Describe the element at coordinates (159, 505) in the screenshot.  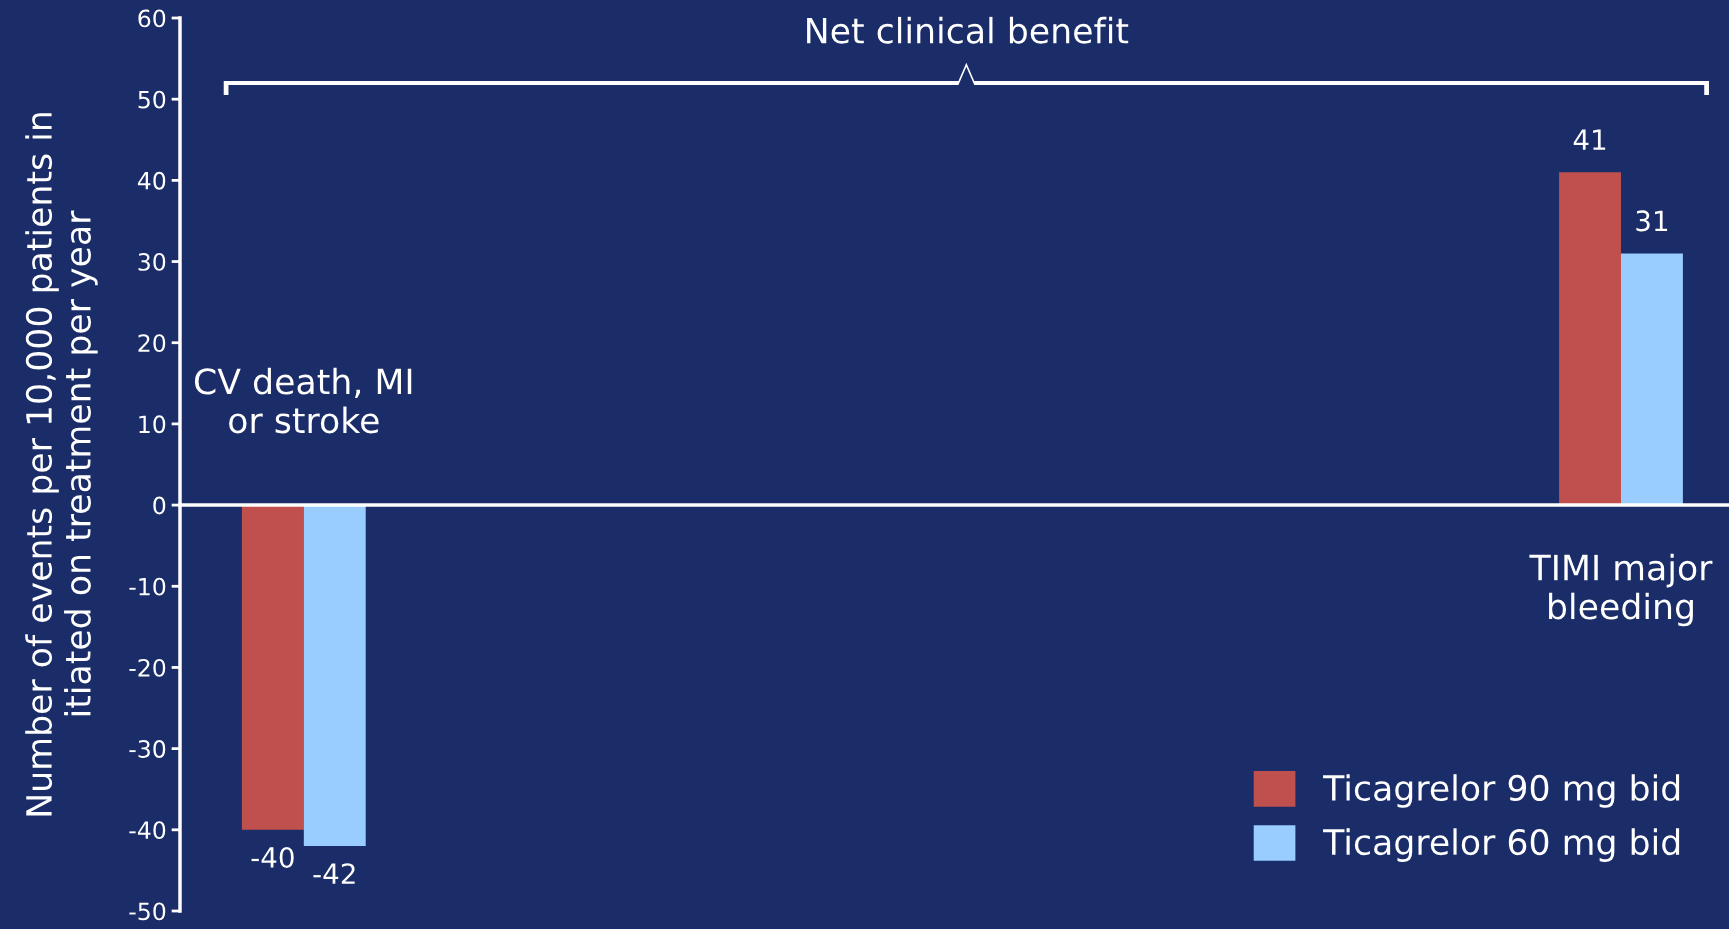
I see `y-tick-label: 0` at that location.